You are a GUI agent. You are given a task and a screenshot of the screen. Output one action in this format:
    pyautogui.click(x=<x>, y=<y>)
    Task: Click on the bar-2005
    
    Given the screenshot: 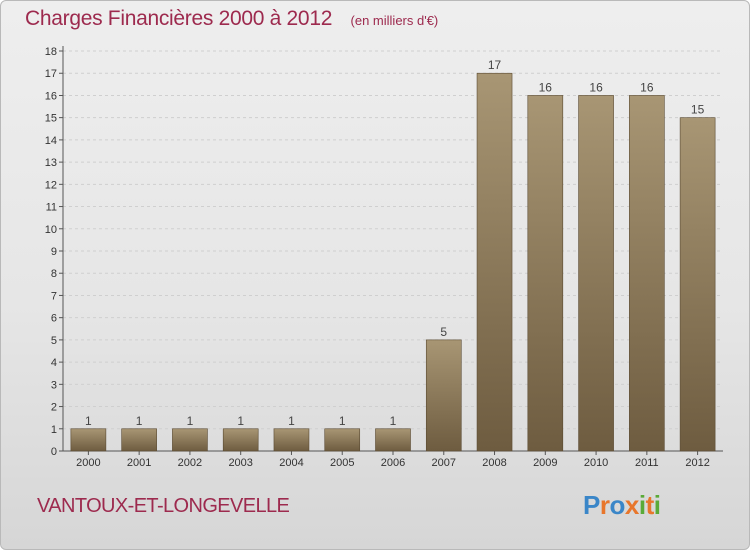 What is the action you would take?
    pyautogui.click(x=342, y=440)
    